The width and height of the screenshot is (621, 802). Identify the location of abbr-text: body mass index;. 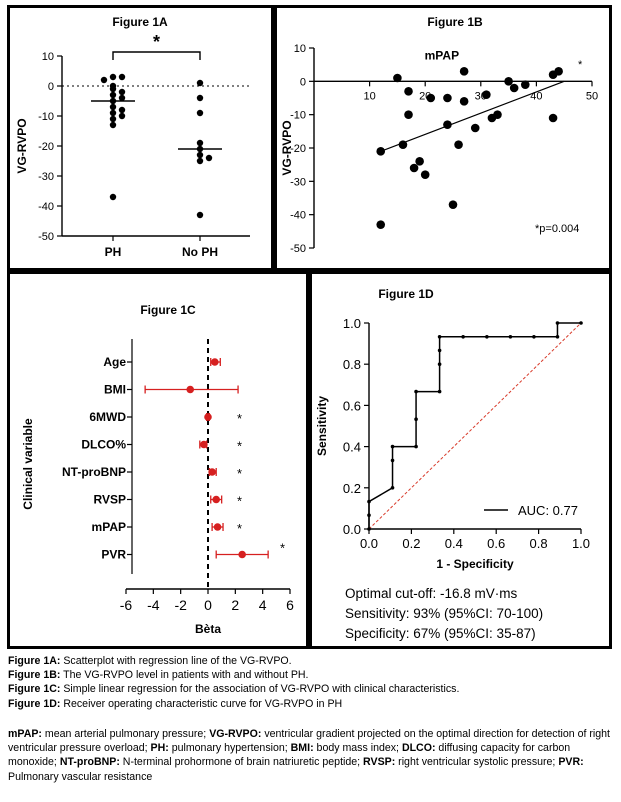
(357, 748).